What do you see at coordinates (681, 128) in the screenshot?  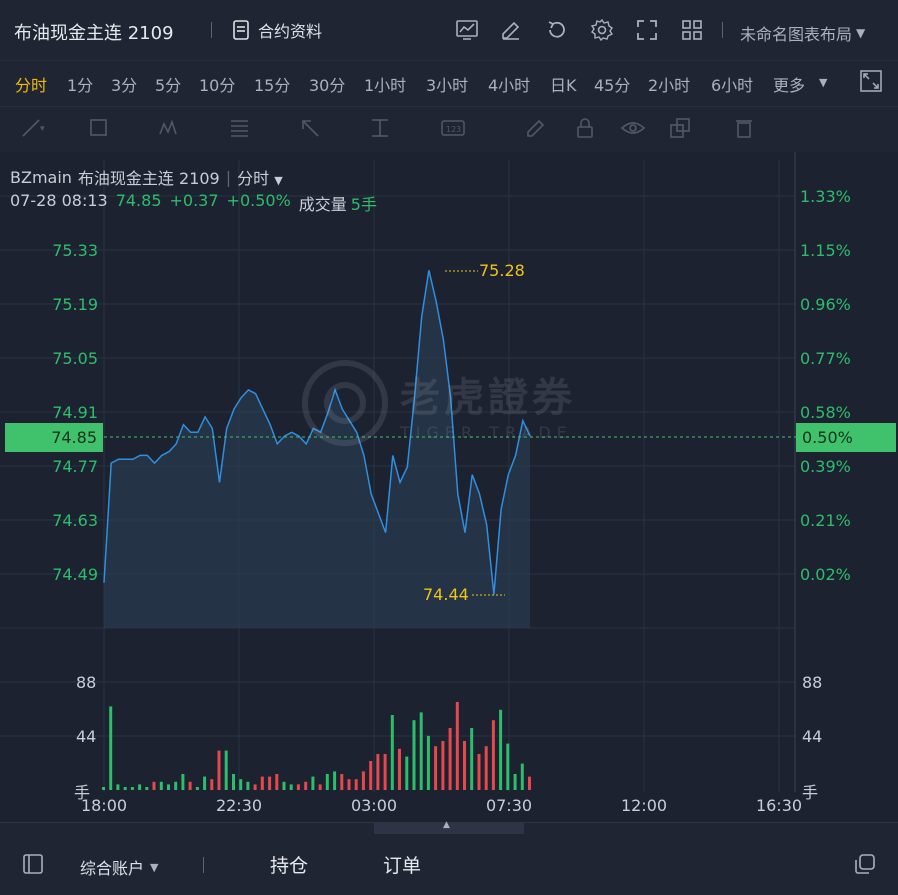 I see `copy-layer-icon` at bounding box center [681, 128].